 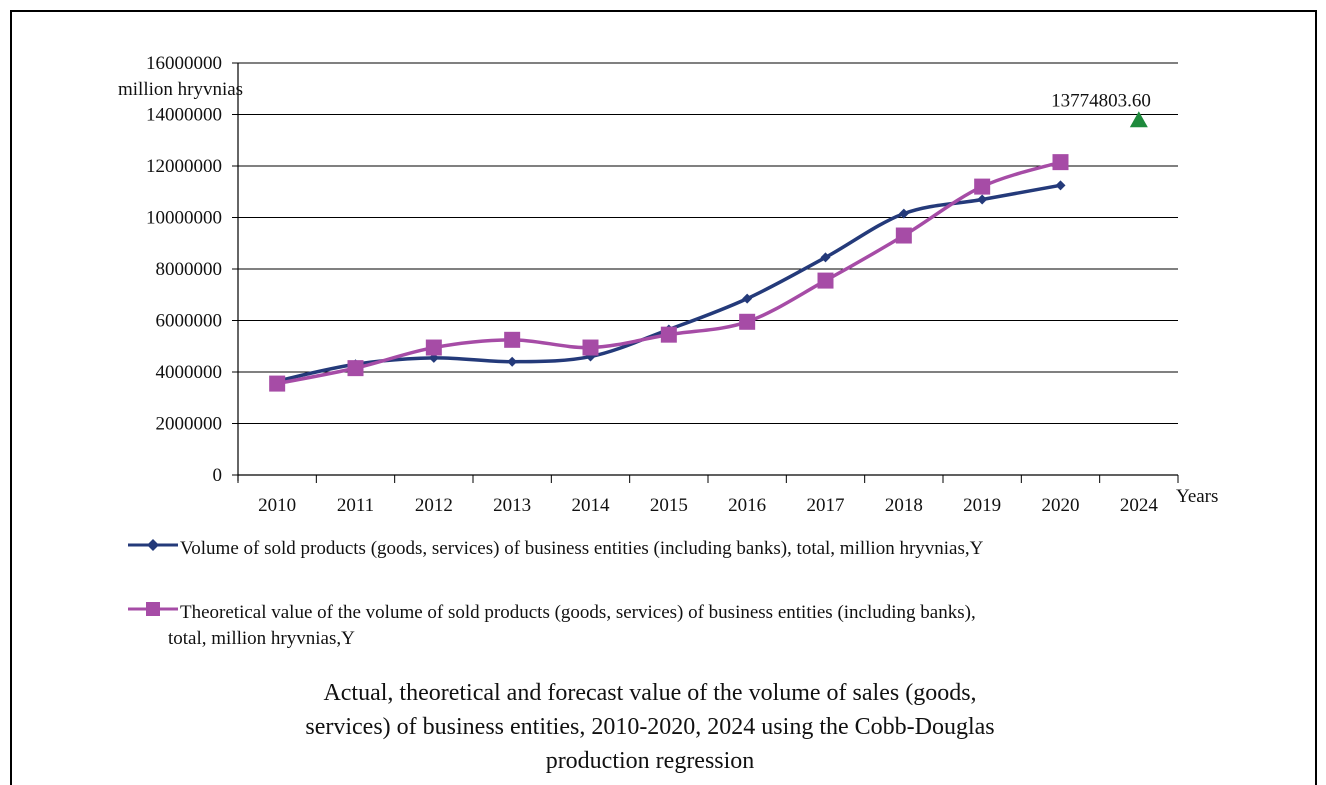 What do you see at coordinates (747, 505) in the screenshot?
I see `x-tick-label: 2016` at bounding box center [747, 505].